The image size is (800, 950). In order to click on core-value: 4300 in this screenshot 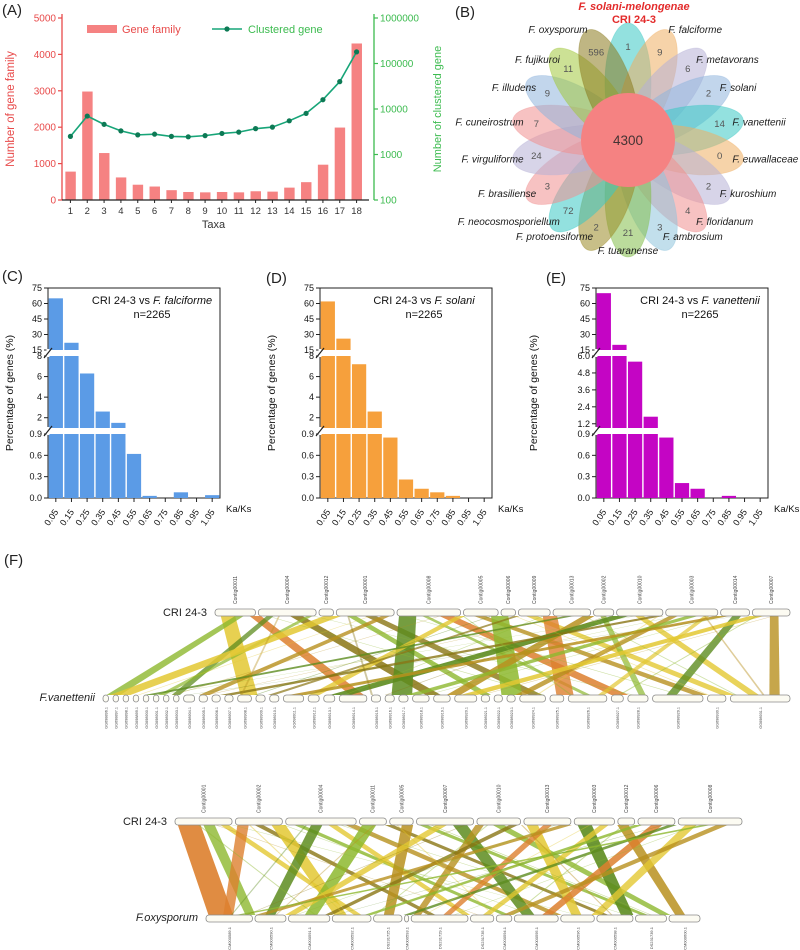, I will do `click(628, 140)`.